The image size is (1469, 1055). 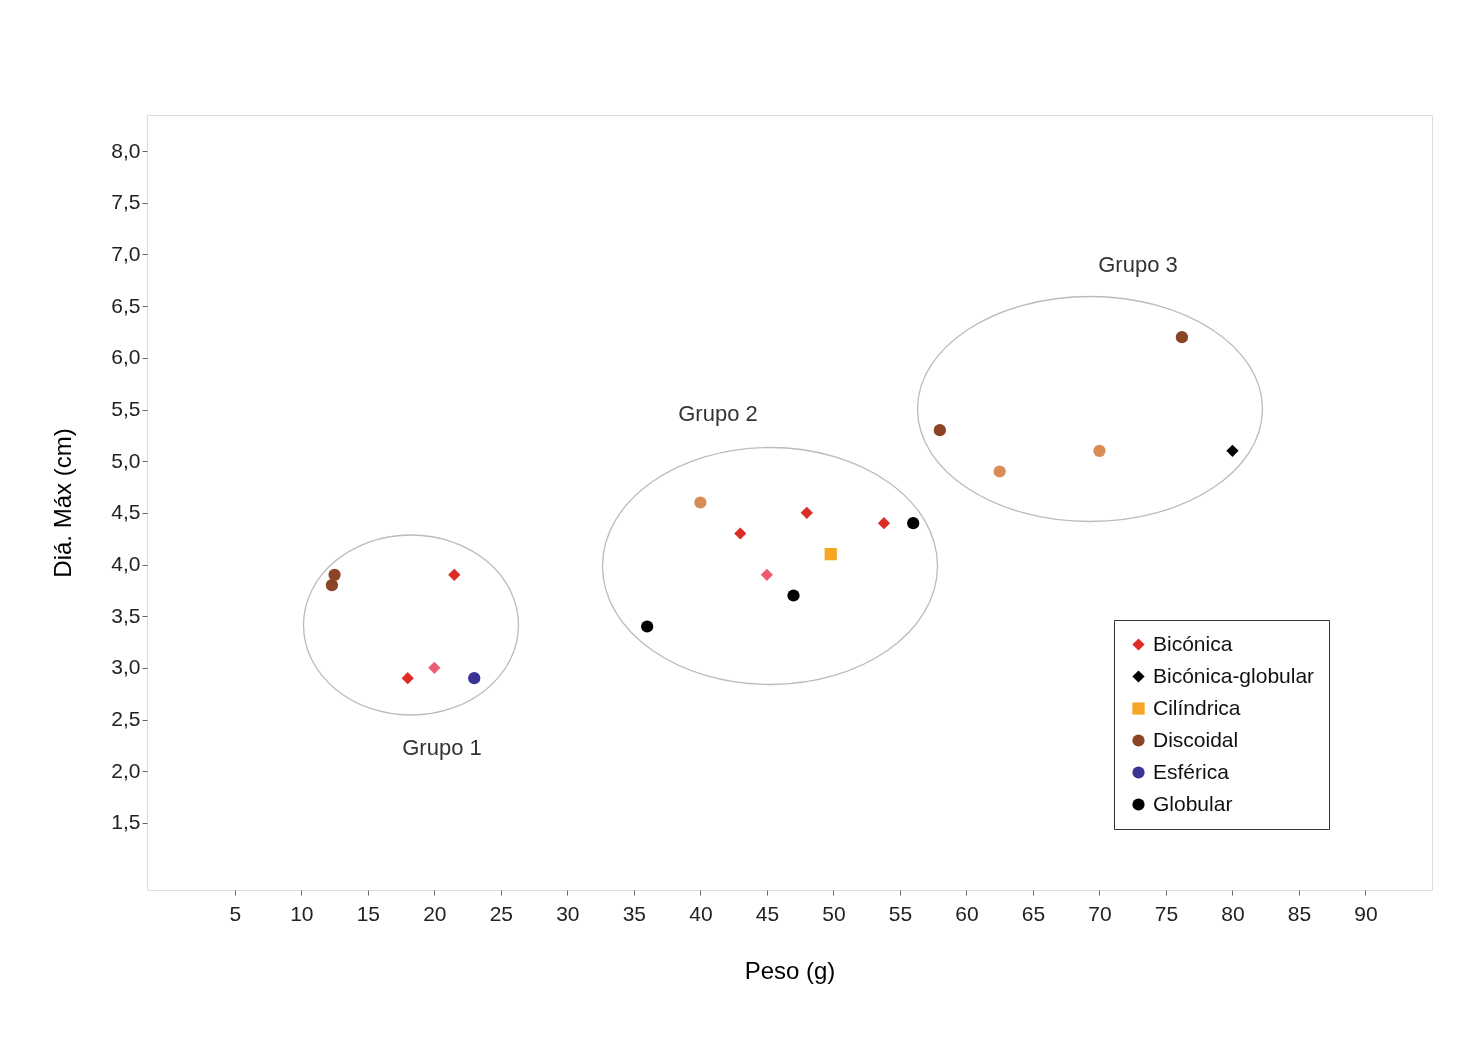 I want to click on annotation: Grupo 2, so click(x=718, y=413).